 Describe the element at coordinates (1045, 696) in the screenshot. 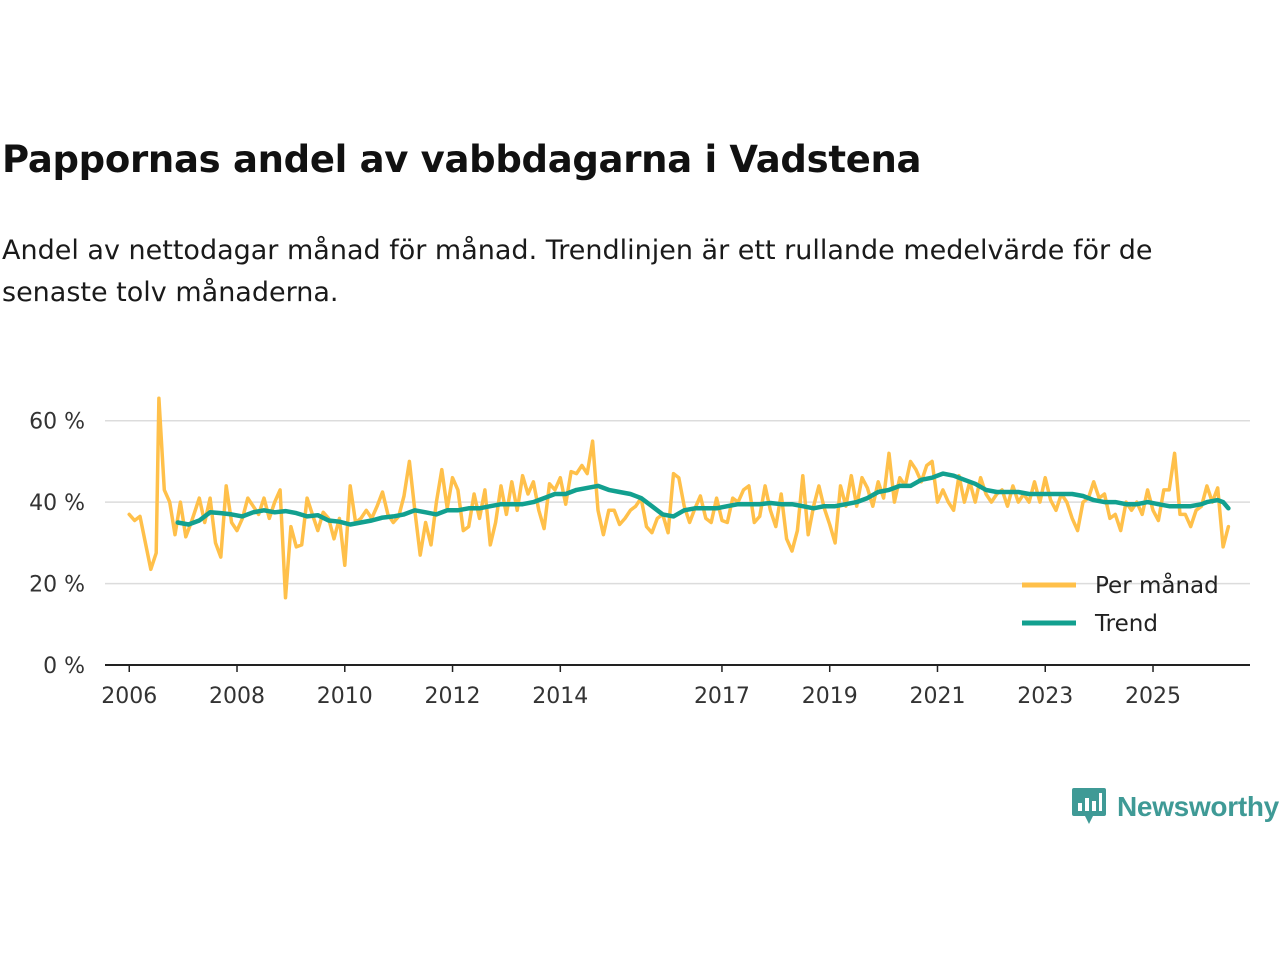

I see `x-tick-label: 2023` at that location.